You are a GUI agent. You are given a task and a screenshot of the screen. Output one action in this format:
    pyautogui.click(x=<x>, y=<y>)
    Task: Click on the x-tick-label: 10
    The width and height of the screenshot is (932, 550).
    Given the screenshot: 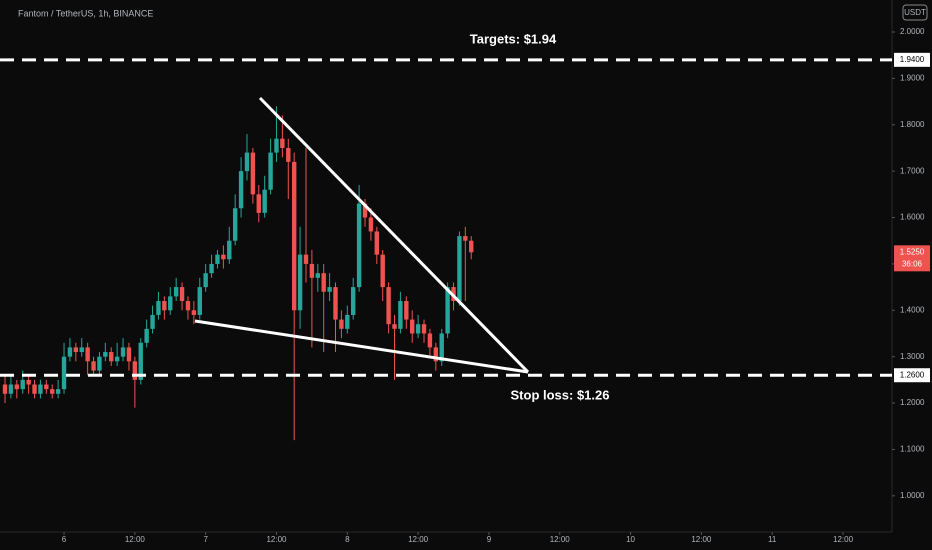 What is the action you would take?
    pyautogui.click(x=630, y=539)
    